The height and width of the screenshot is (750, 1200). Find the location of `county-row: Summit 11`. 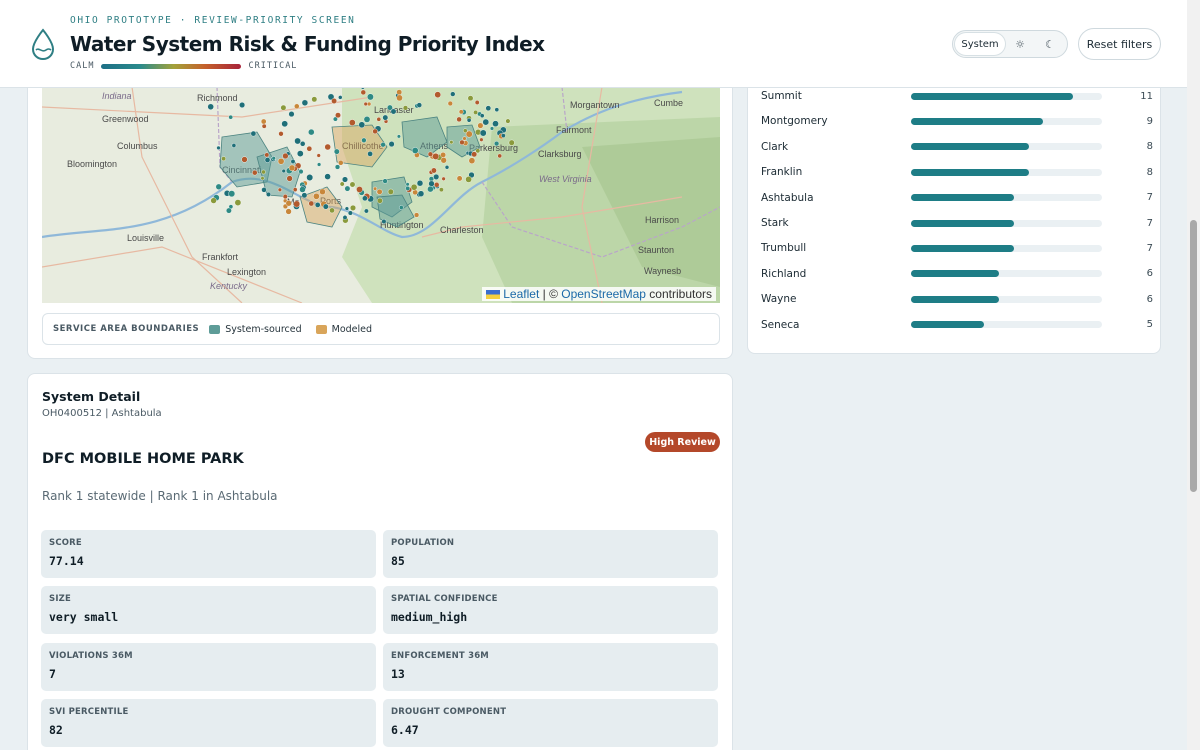

county-row: Summit 11 is located at coordinates (957, 96).